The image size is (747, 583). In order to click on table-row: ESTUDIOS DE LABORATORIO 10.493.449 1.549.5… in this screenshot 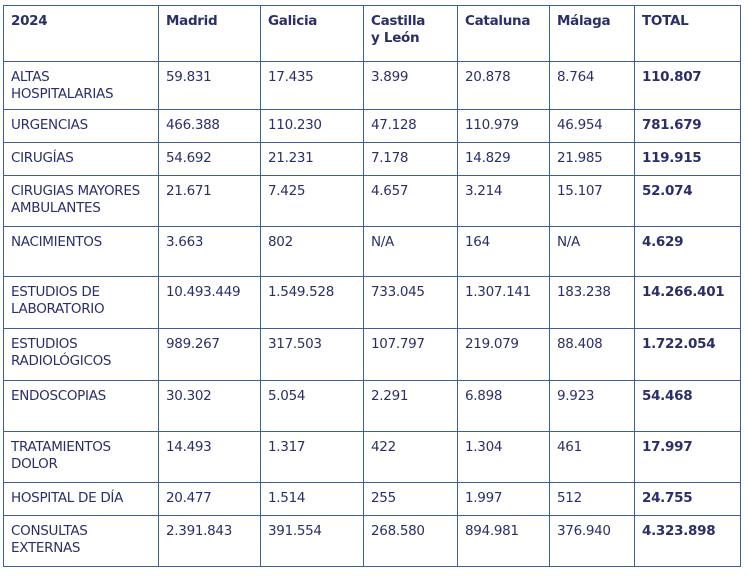, I will do `click(372, 302)`.